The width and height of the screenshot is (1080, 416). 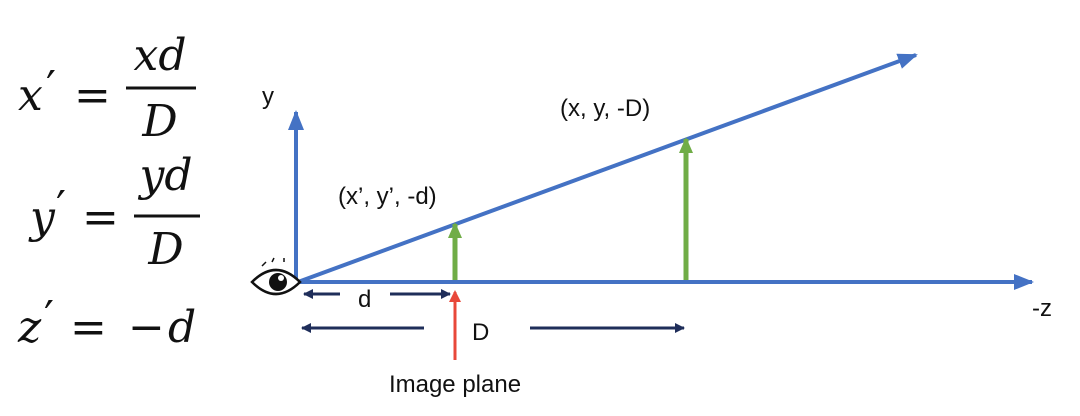 What do you see at coordinates (88, 327) in the screenshot?
I see `equation-z-equals: =` at bounding box center [88, 327].